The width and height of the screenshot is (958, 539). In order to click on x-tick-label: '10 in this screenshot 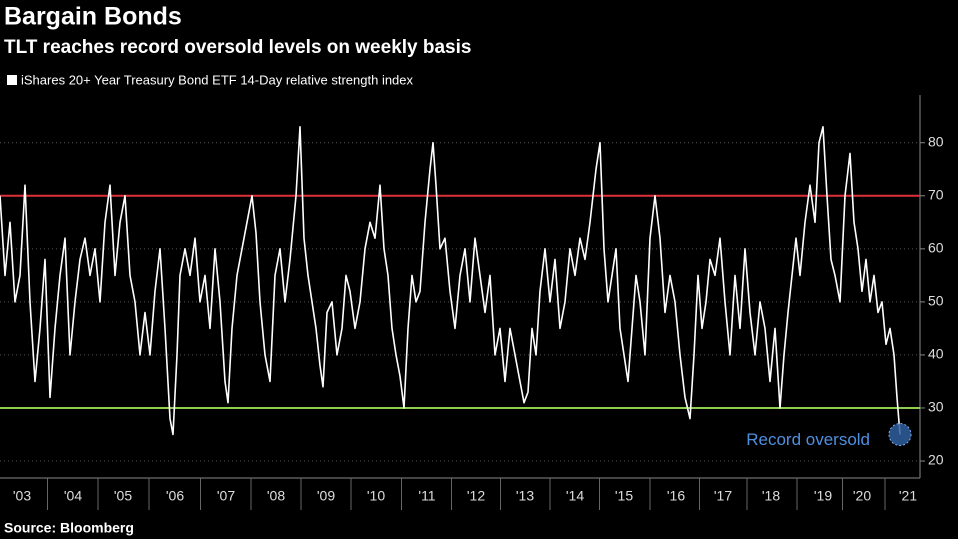, I will do `click(376, 496)`.